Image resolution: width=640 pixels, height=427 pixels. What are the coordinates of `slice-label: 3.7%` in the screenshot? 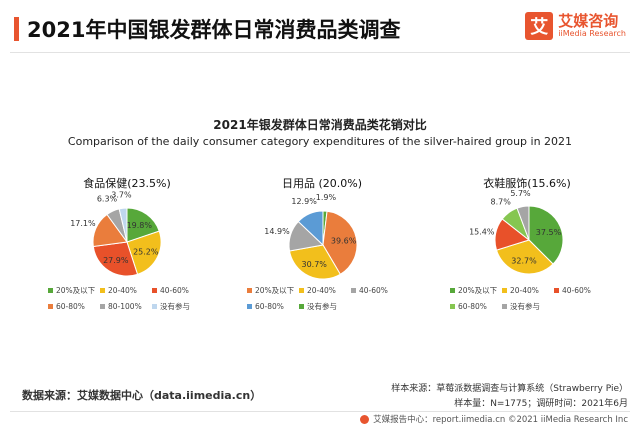 It's located at (121, 194).